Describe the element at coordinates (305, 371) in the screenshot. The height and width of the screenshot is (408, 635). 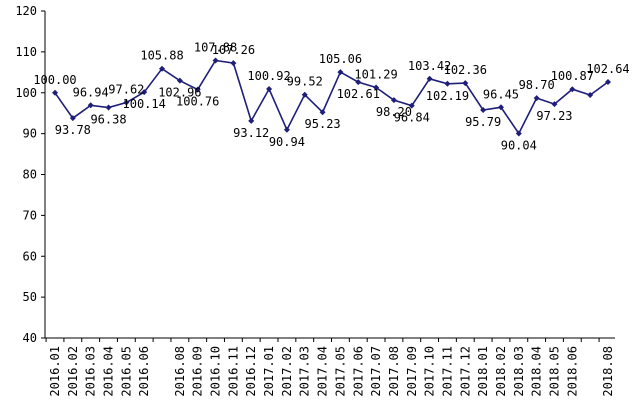
I see `x-tick-label: 2017.03` at that location.